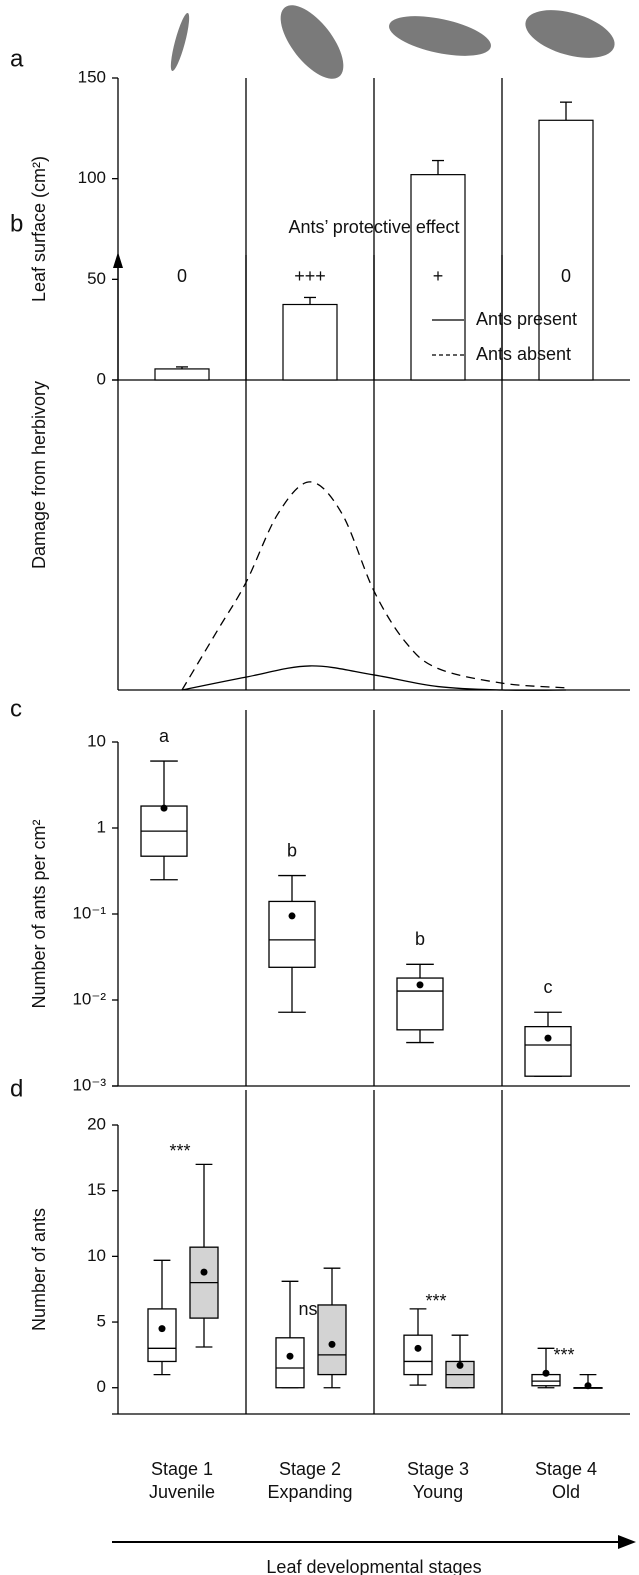 This screenshot has width=639, height=1575. I want to click on x-tick-label: Expanding, so click(309, 1492).